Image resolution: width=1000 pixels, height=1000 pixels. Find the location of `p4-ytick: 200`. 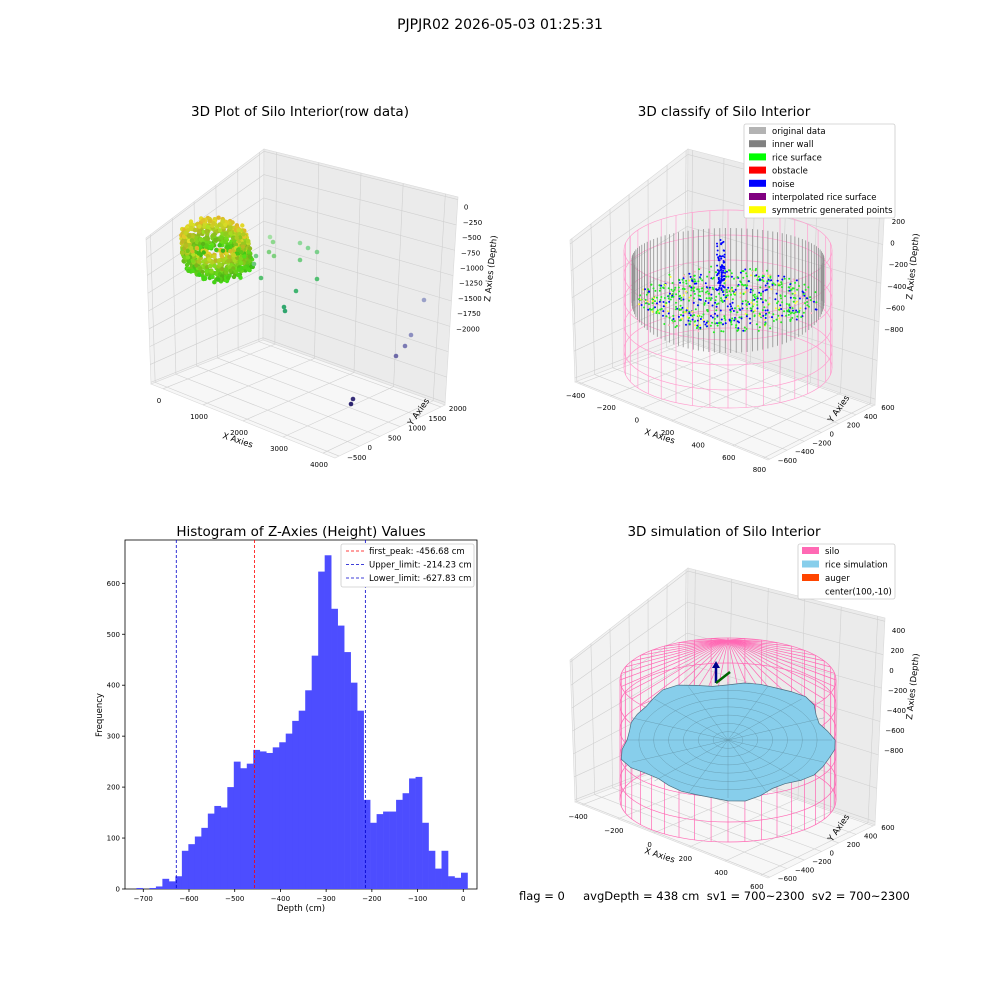

p4-ytick: 200 is located at coordinates (853, 845).